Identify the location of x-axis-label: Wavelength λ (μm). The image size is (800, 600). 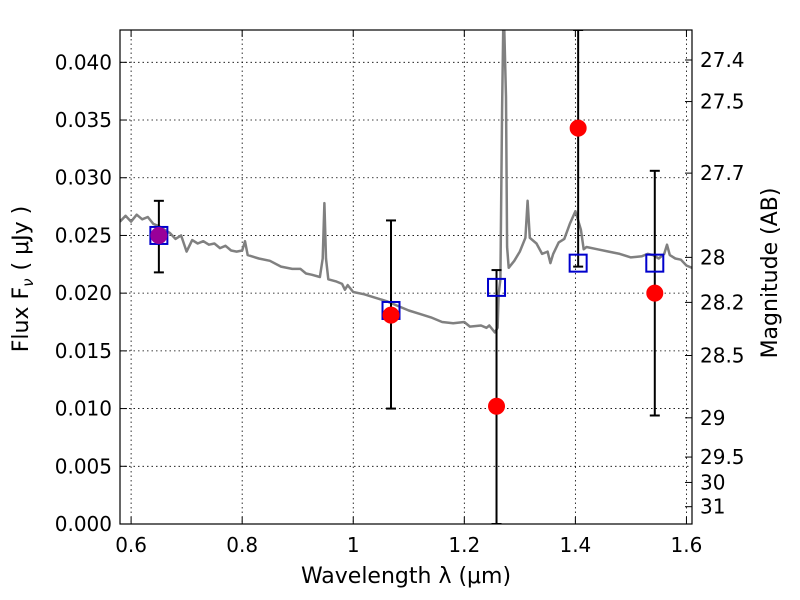
(406, 576).